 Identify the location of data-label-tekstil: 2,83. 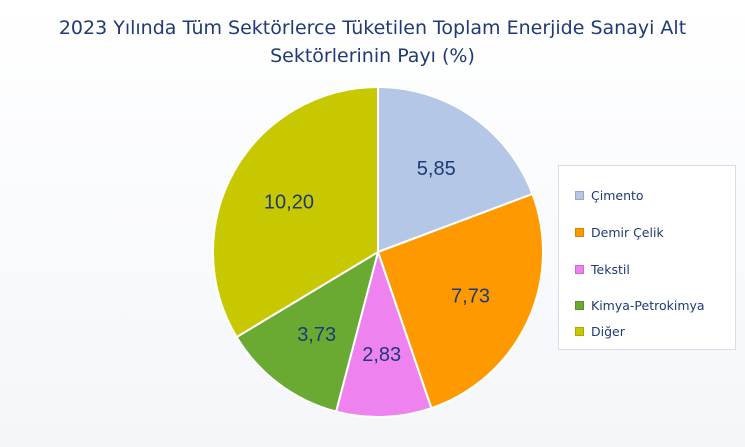
(381, 355).